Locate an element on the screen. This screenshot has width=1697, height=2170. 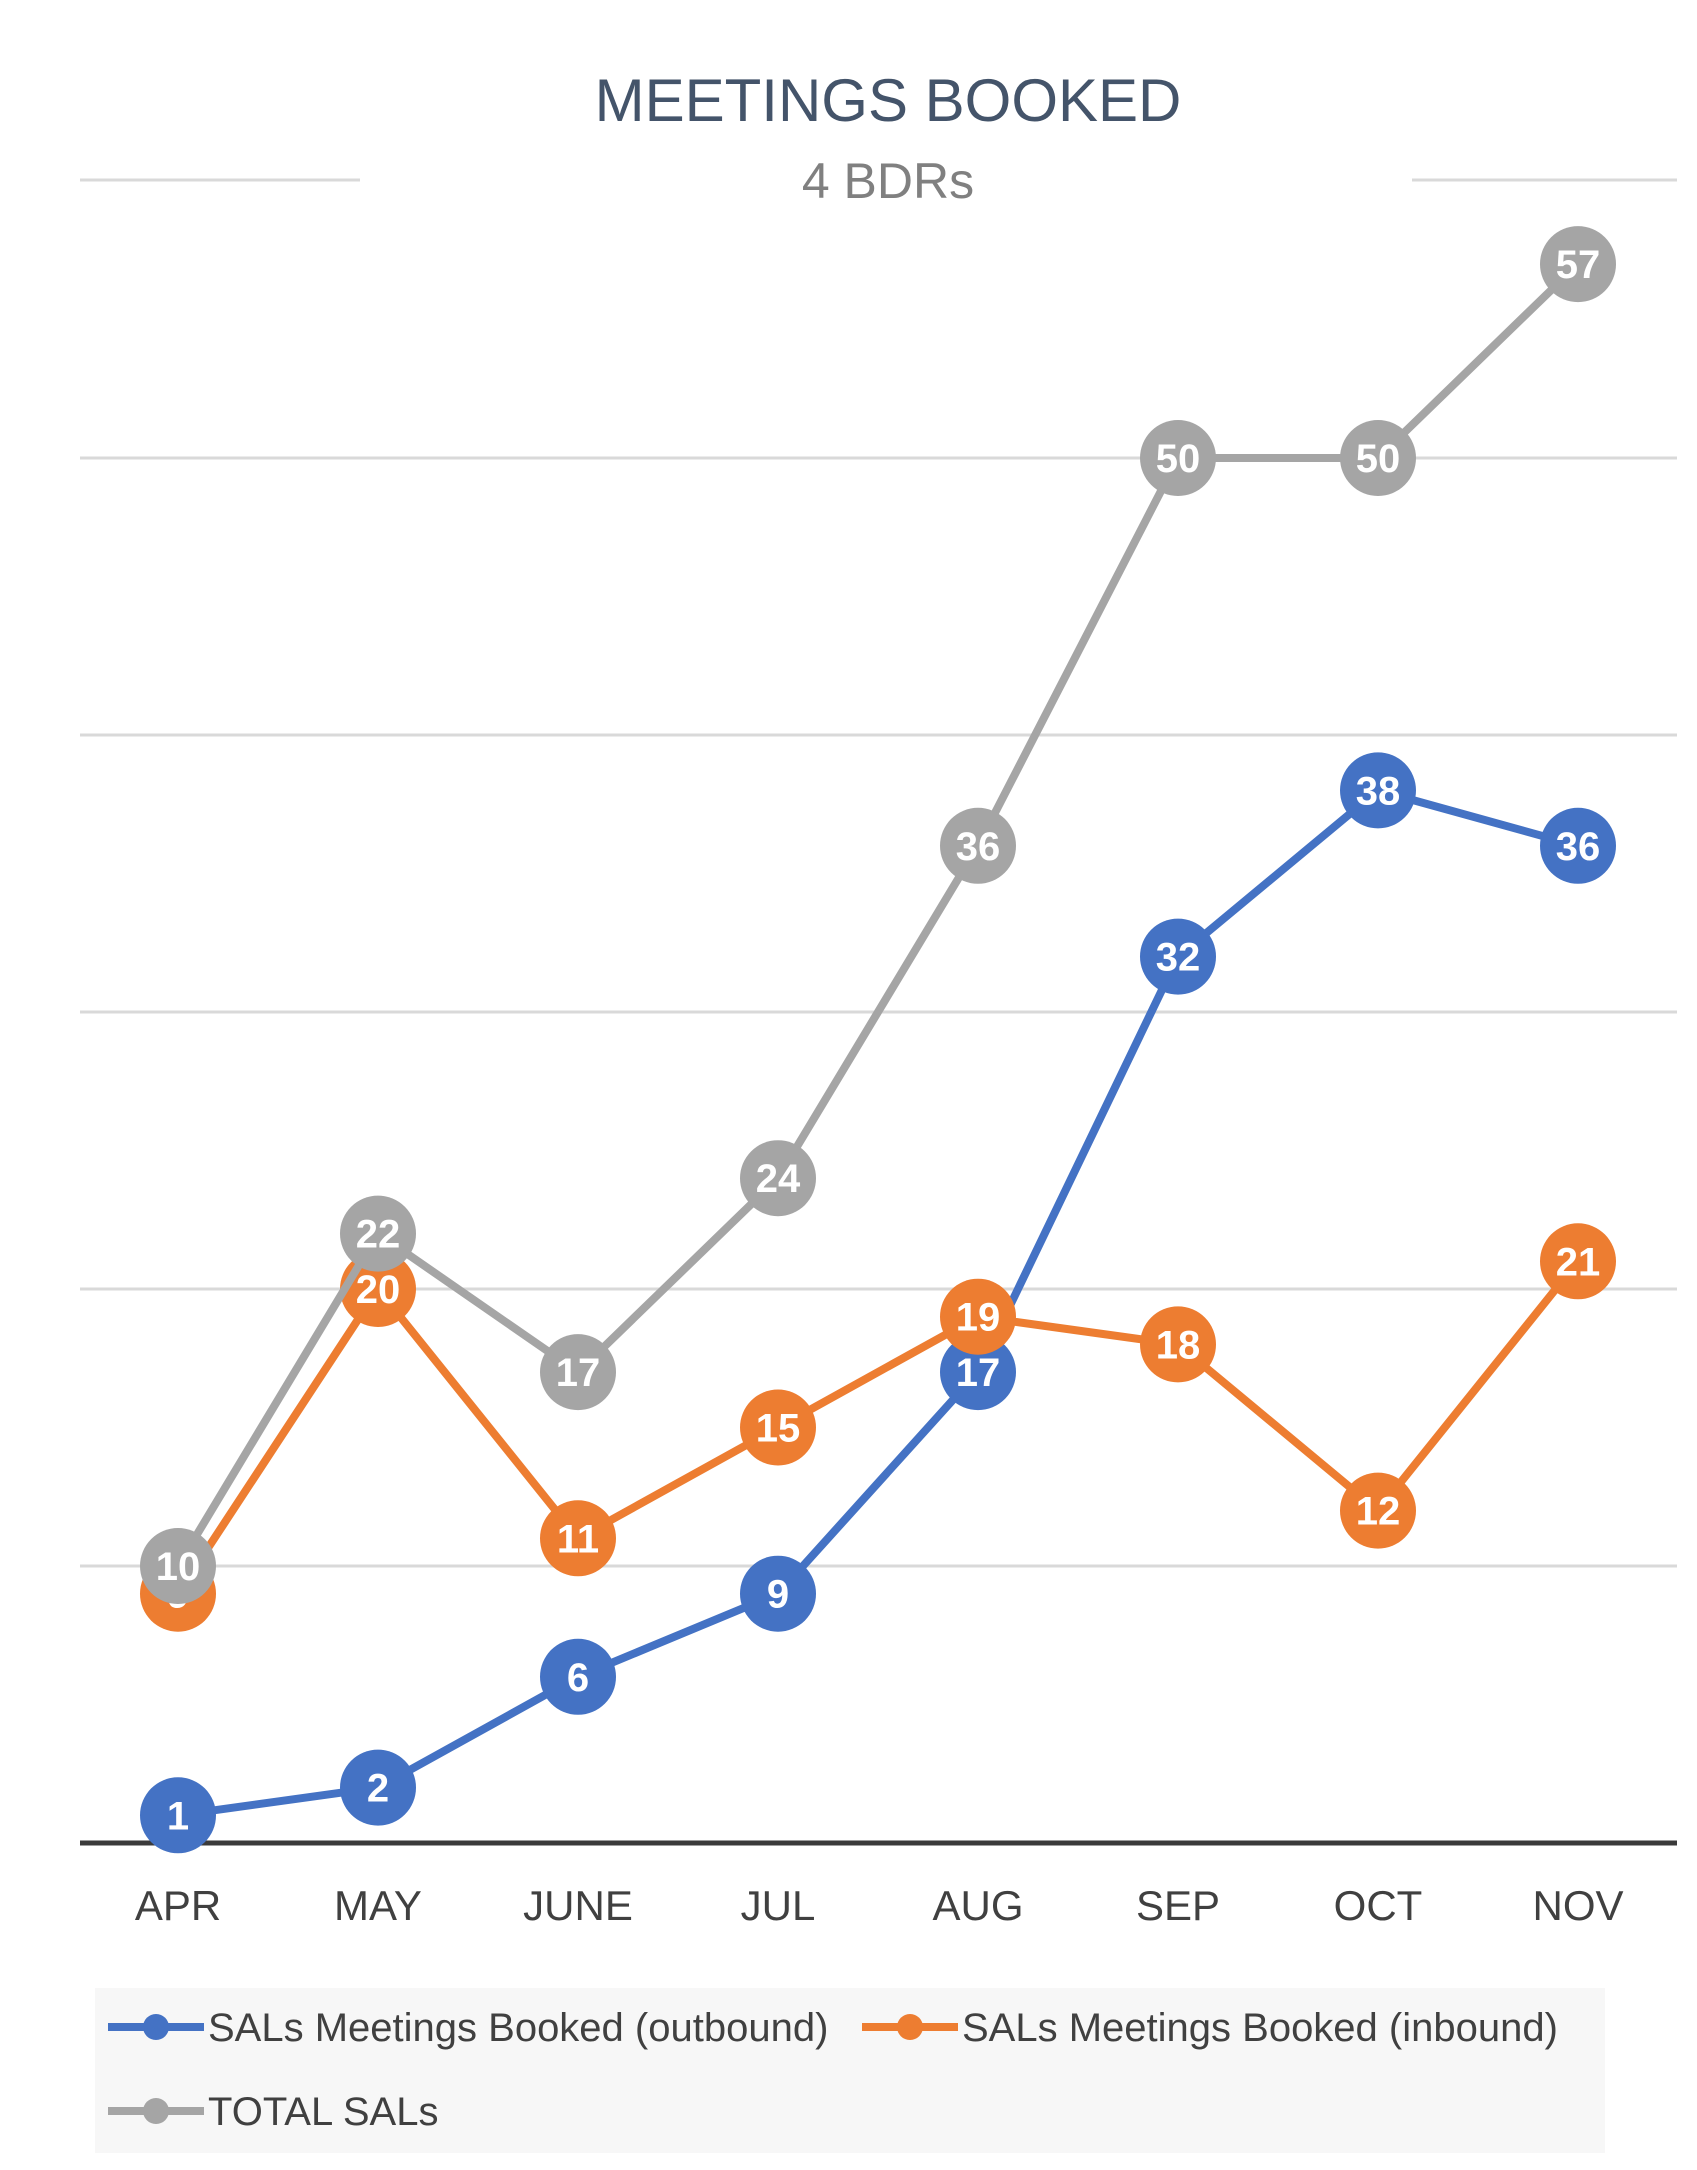
data-label: 10 is located at coordinates (178, 1567).